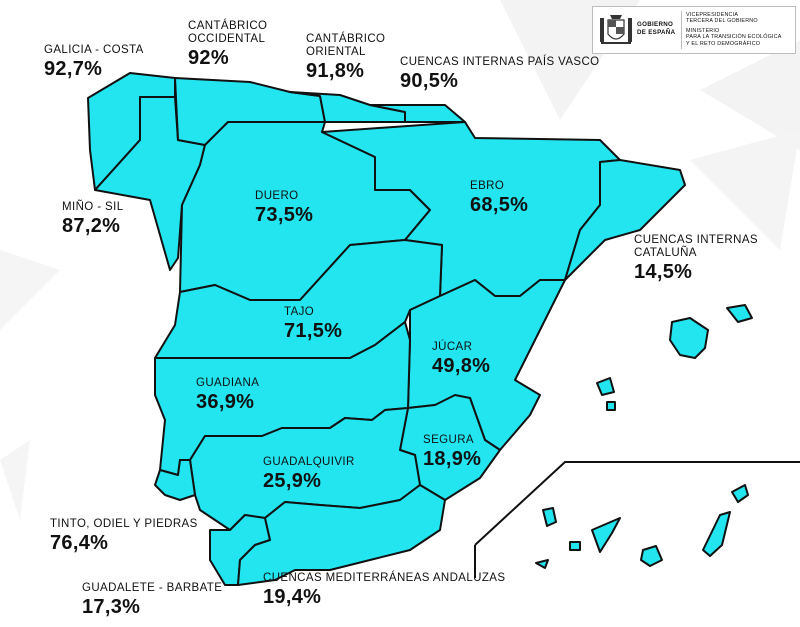 Image resolution: width=800 pixels, height=627 pixels. What do you see at coordinates (487, 186) in the screenshot?
I see `basin-name: EBRO` at bounding box center [487, 186].